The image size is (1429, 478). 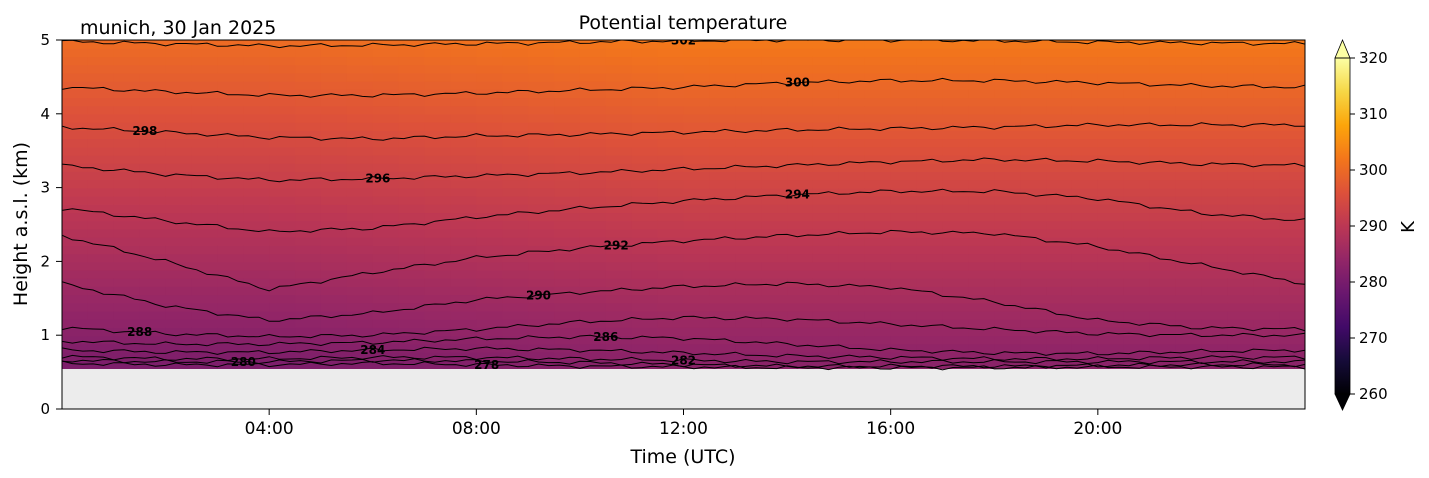 What do you see at coordinates (144, 131) in the screenshot?
I see `contour-label-298: 298` at bounding box center [144, 131].